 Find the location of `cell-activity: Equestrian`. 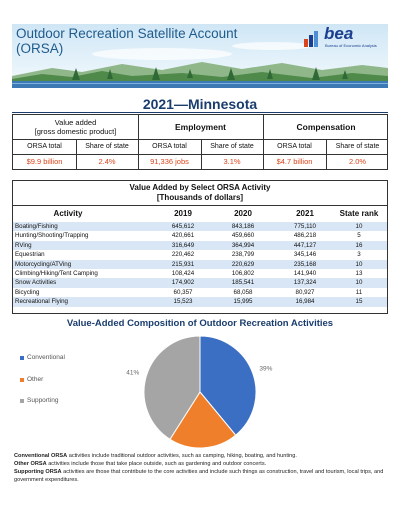

cell-activity: Equestrian is located at coordinates (30, 255).